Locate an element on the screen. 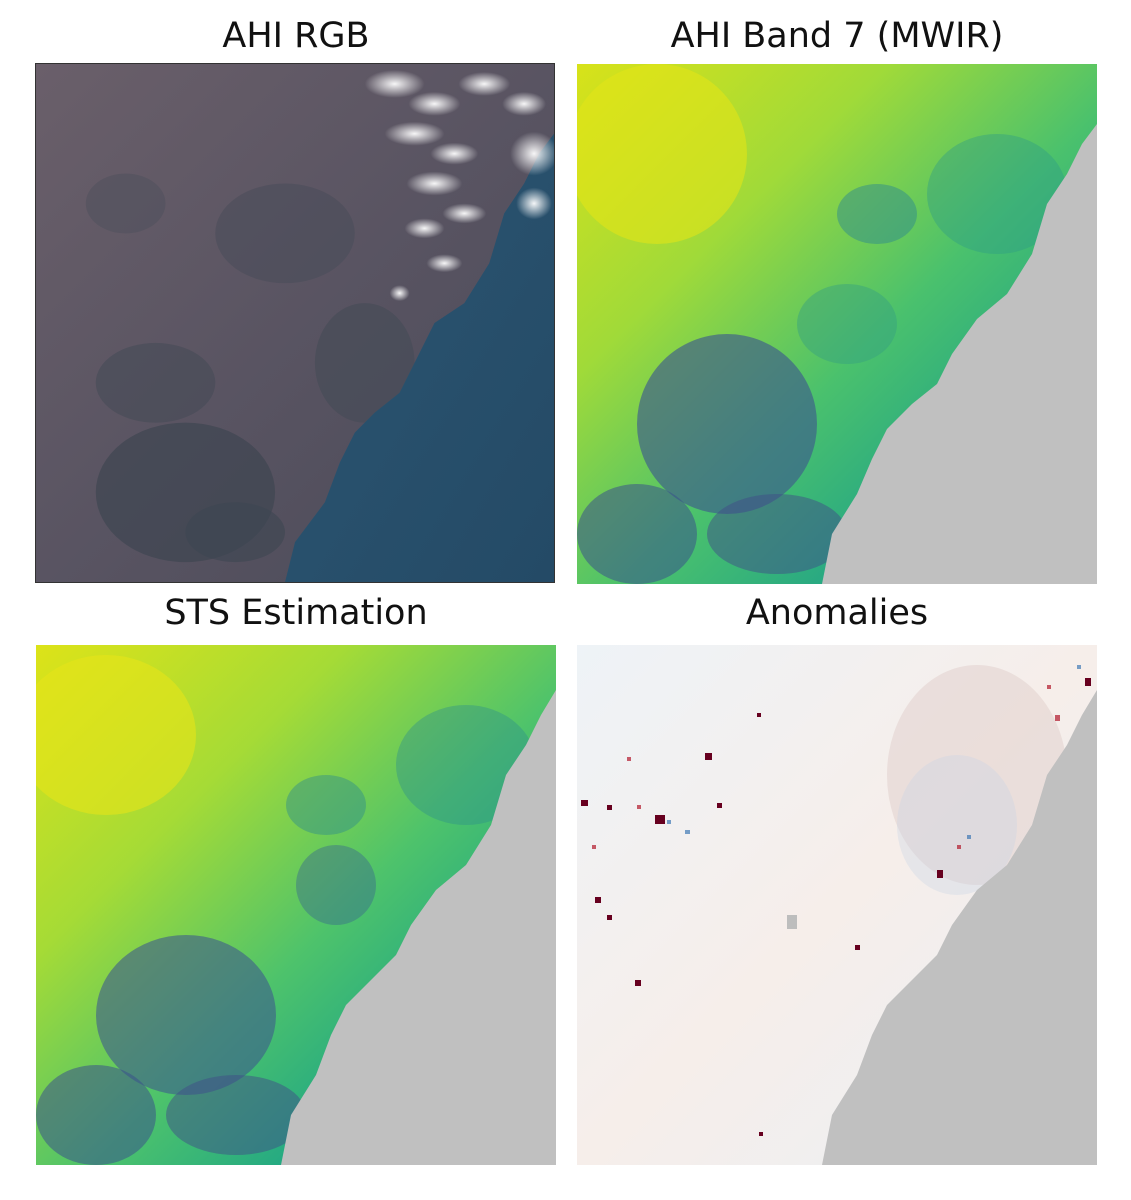 The height and width of the screenshot is (1200, 1131). panel-title-sts-estimation: STS Estimation is located at coordinates (296, 613).